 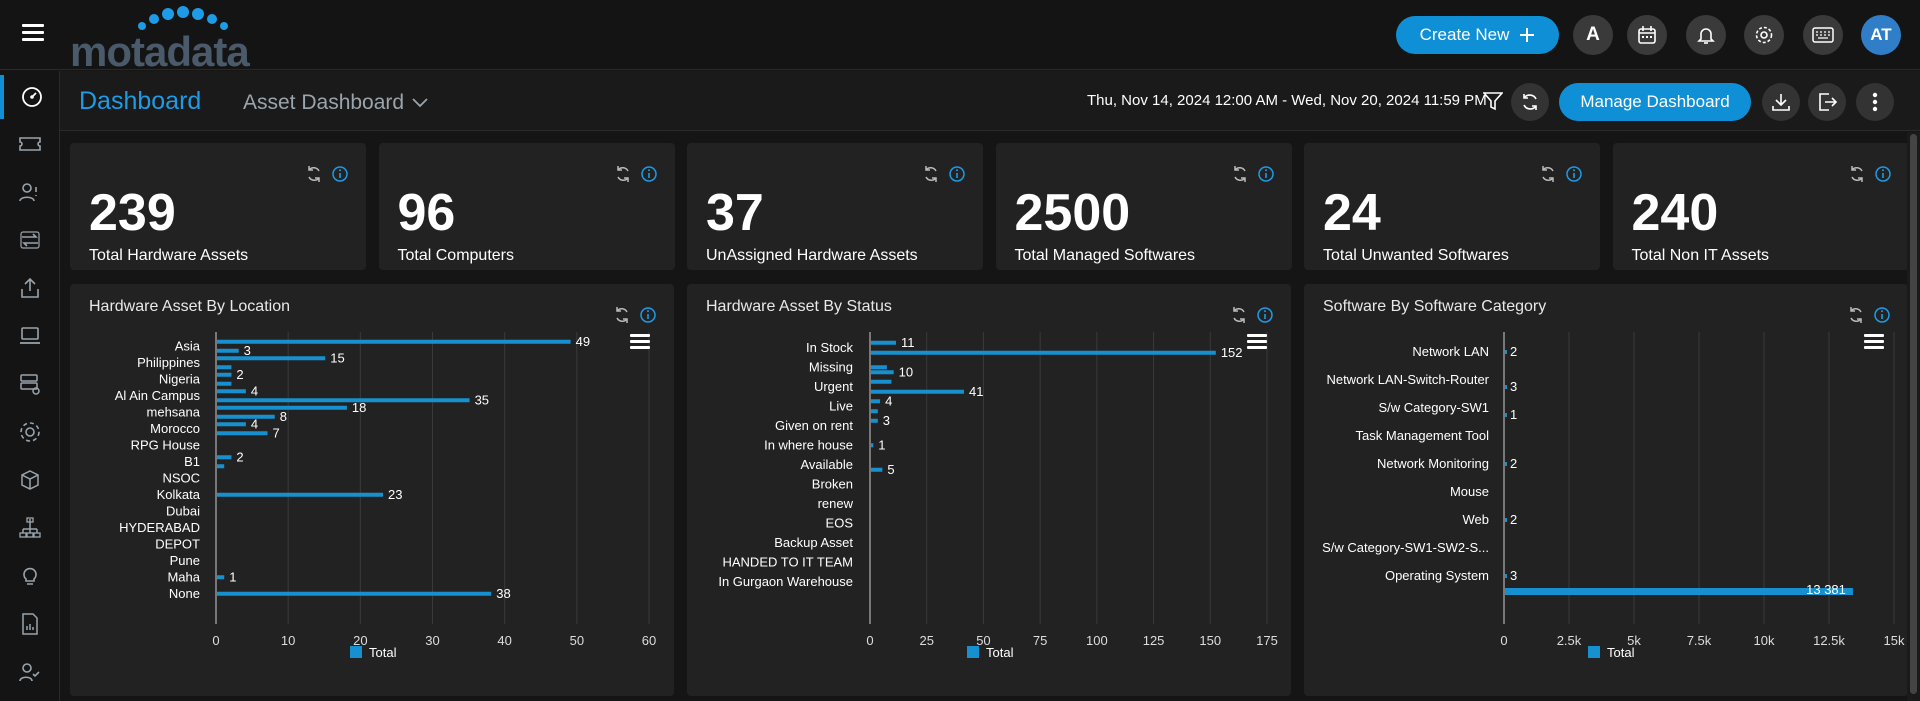 What do you see at coordinates (826, 464) in the screenshot?
I see `category-label: Available` at bounding box center [826, 464].